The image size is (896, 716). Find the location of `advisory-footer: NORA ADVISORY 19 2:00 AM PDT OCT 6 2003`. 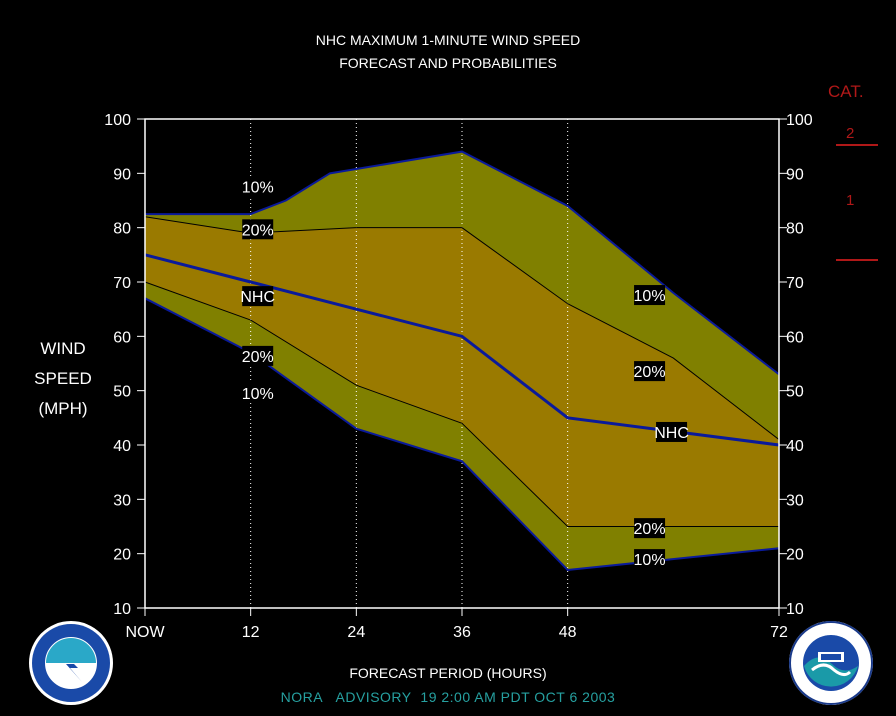

advisory-footer: NORA ADVISORY 19 2:00 AM PDT OCT 6 2003 is located at coordinates (448, 697).